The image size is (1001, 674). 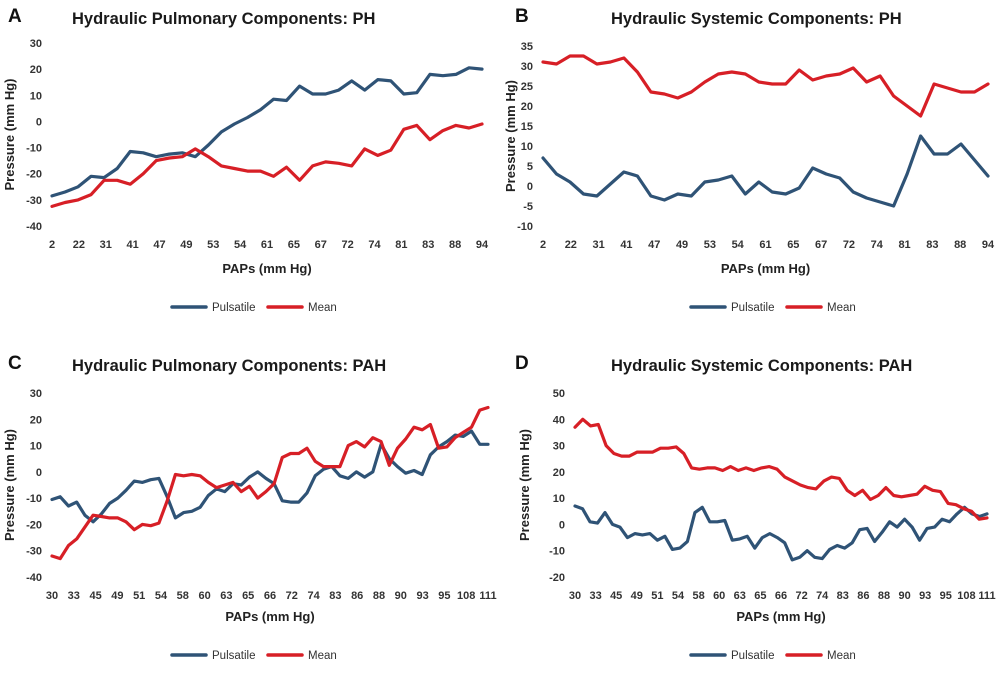 I want to click on panel-letter: A, so click(x=15, y=16).